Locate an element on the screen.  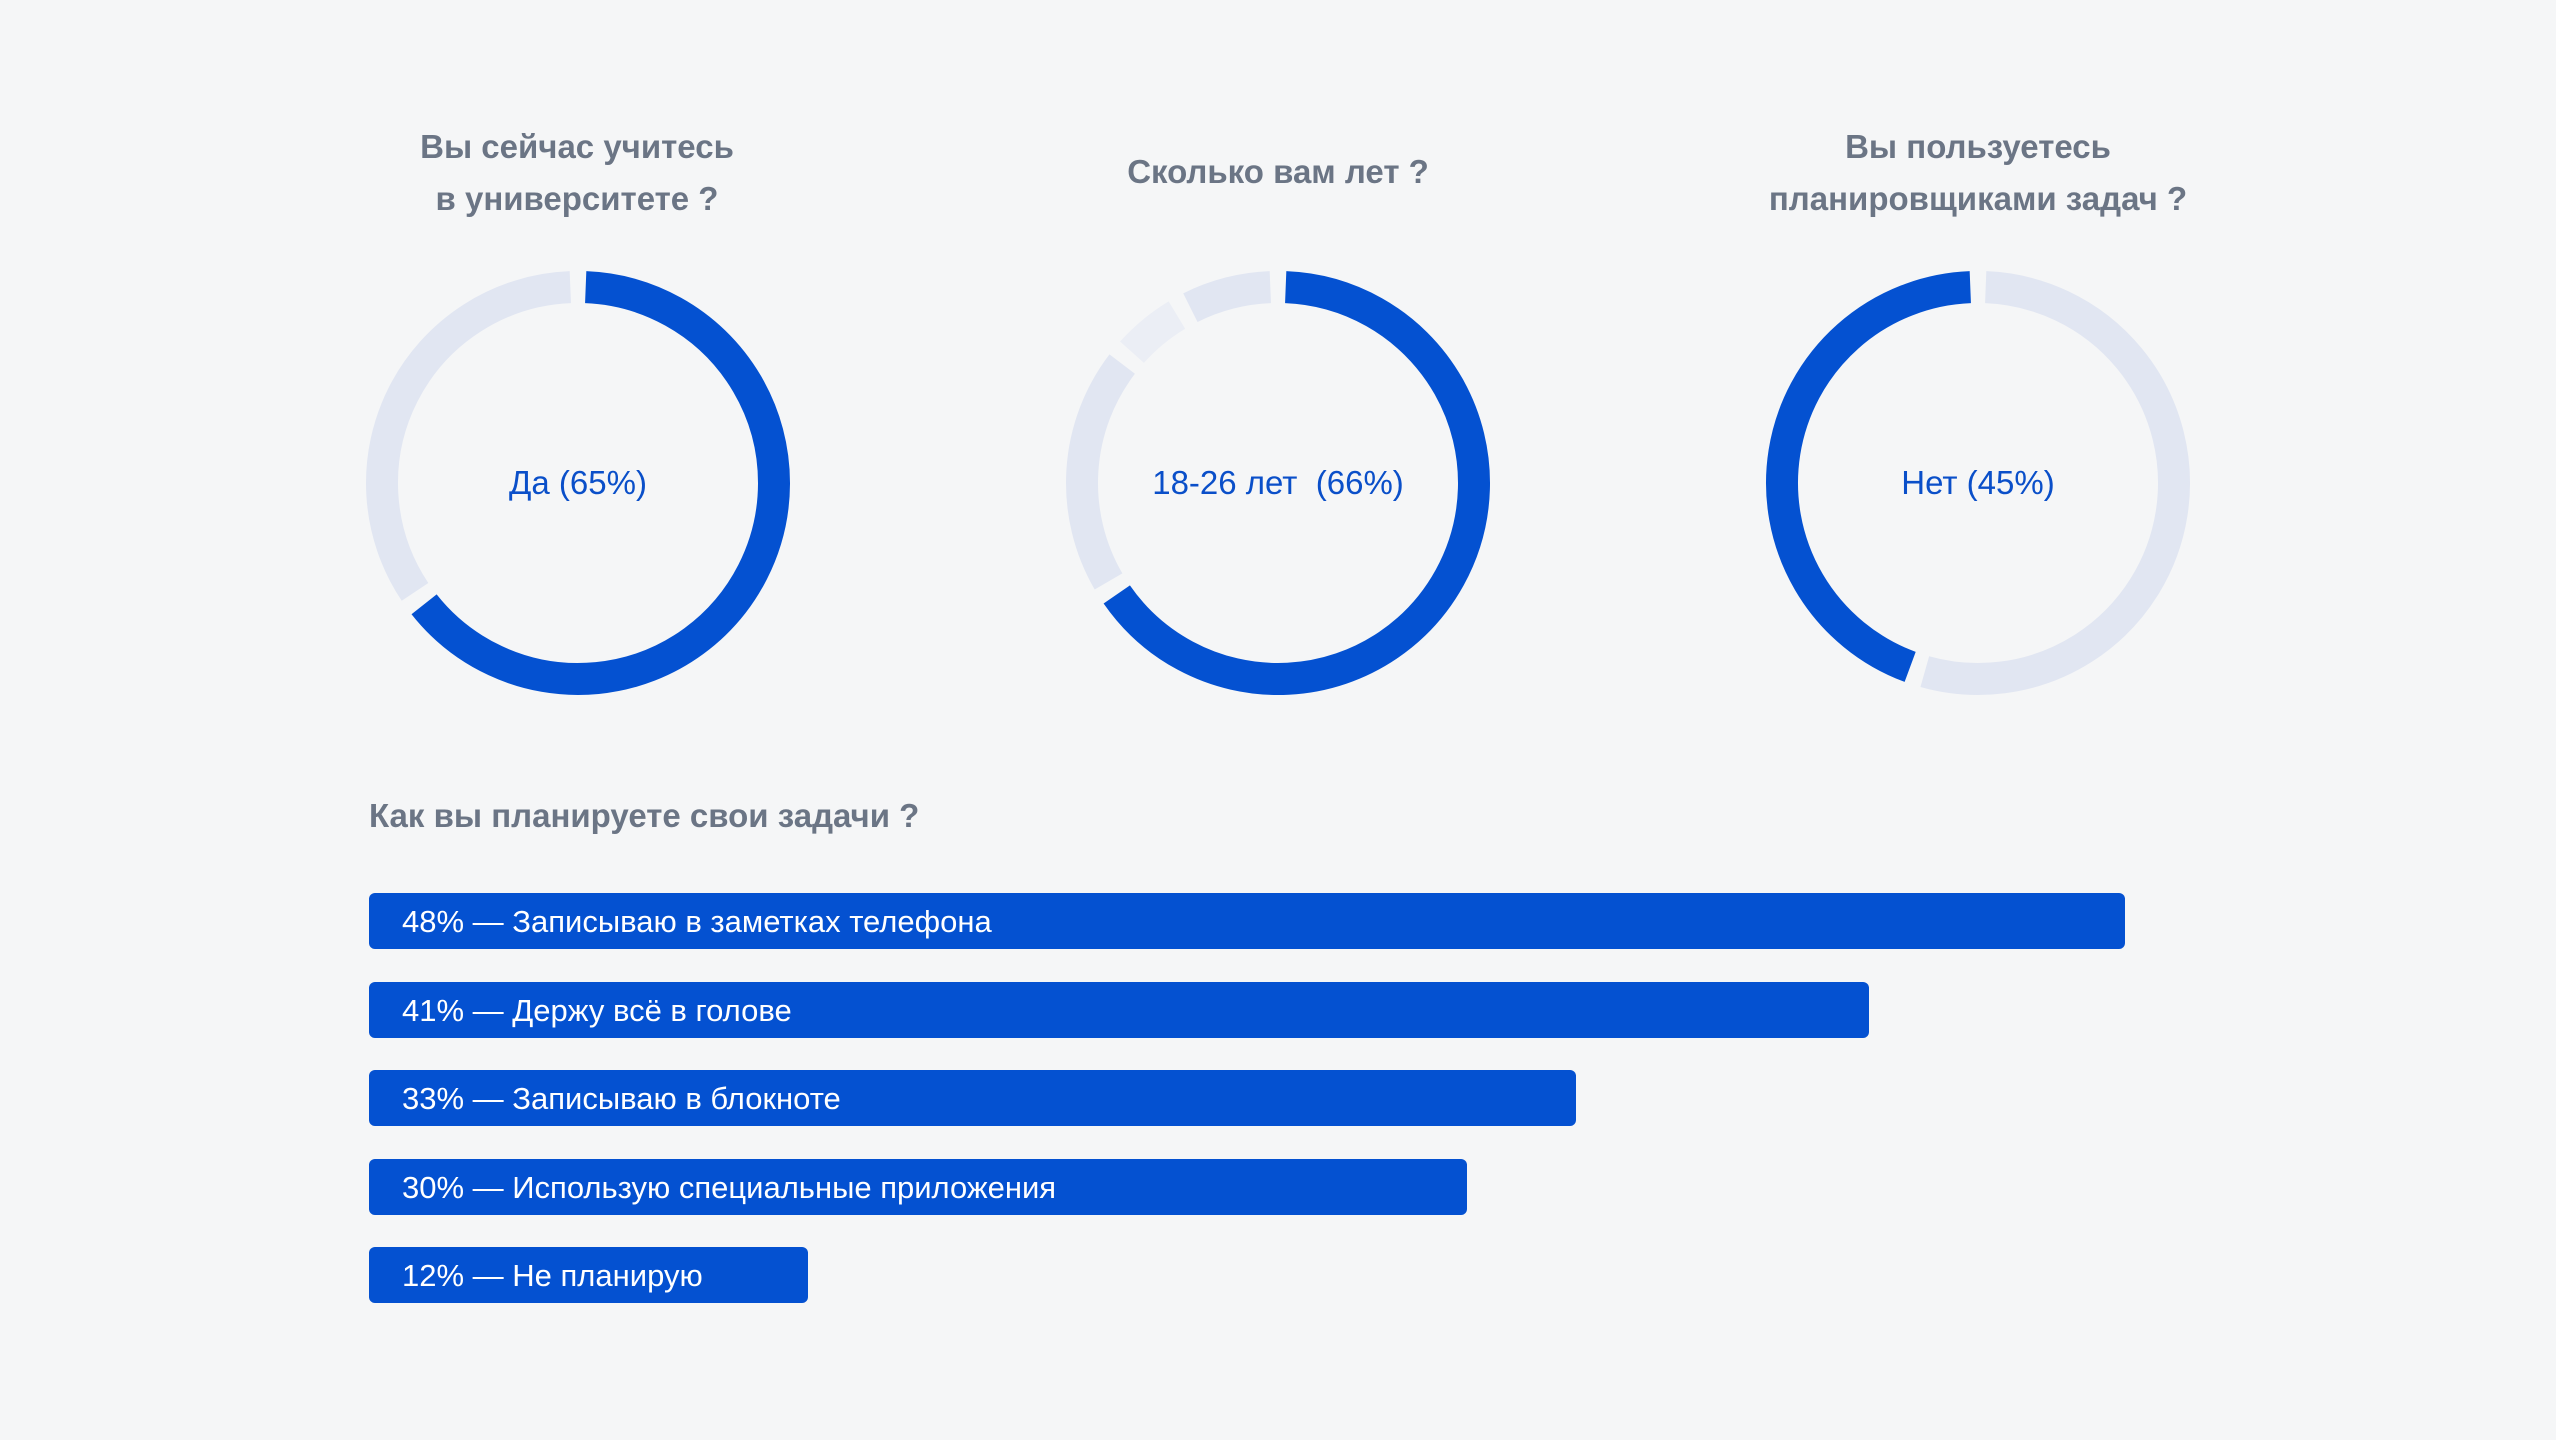
donut-3-title: Вы пользуетесь планировщиками задач ? is located at coordinates (1978, 172).